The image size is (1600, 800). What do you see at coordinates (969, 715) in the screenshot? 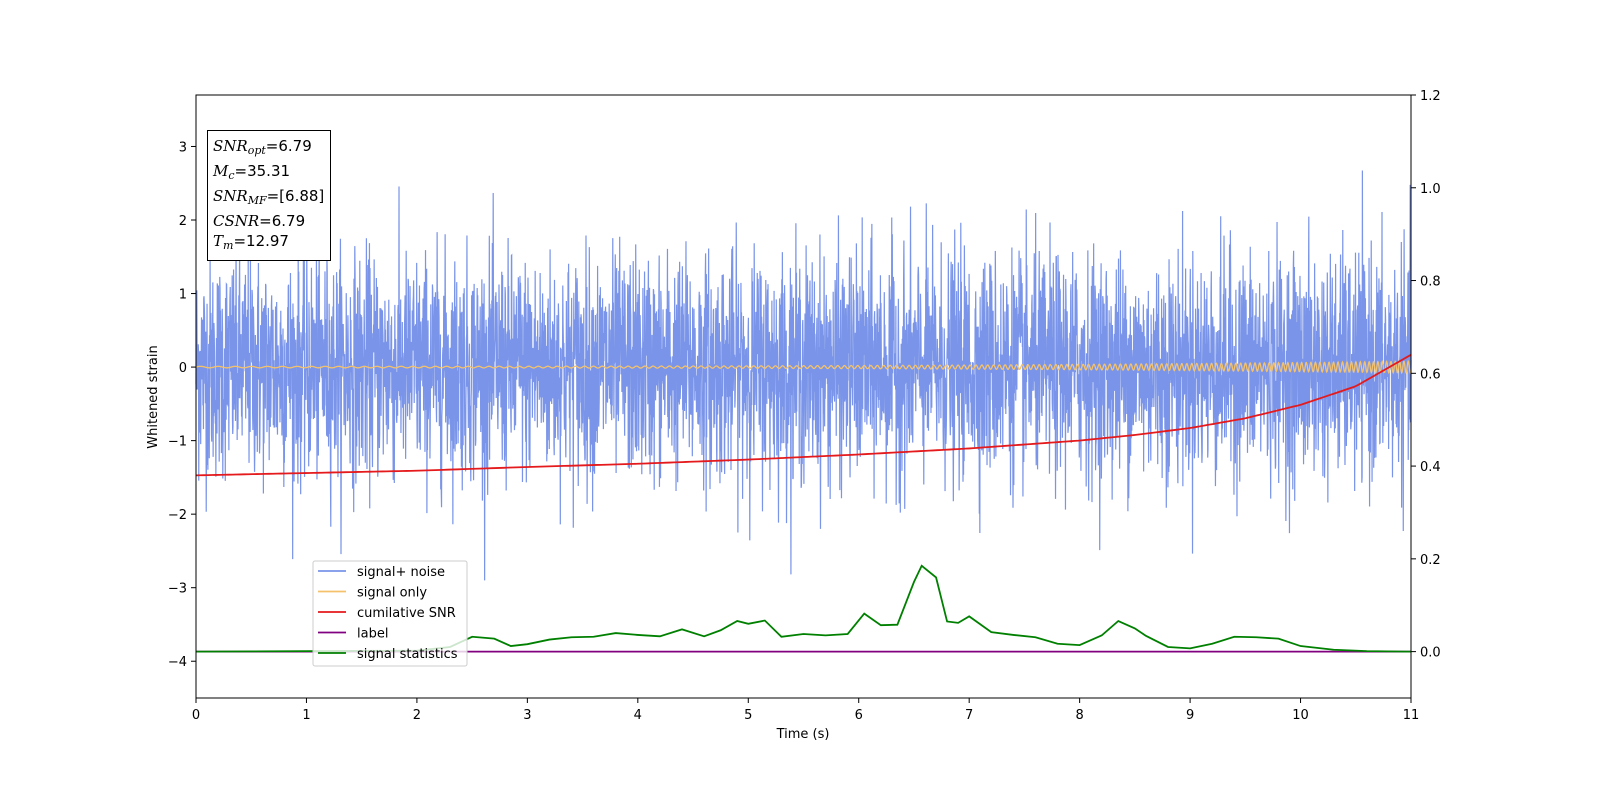
I see `x-tick-label: 7` at bounding box center [969, 715].